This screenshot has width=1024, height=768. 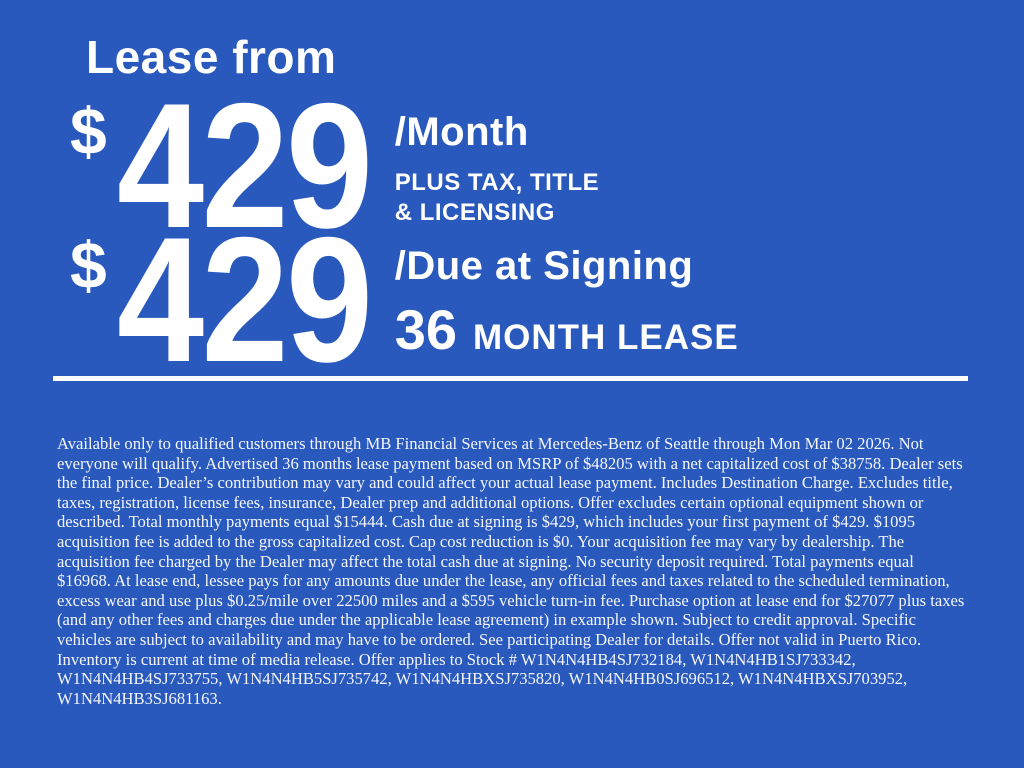 I want to click on monthly-note: PLUS TAX, TITLE & LICENSING, so click(x=497, y=198).